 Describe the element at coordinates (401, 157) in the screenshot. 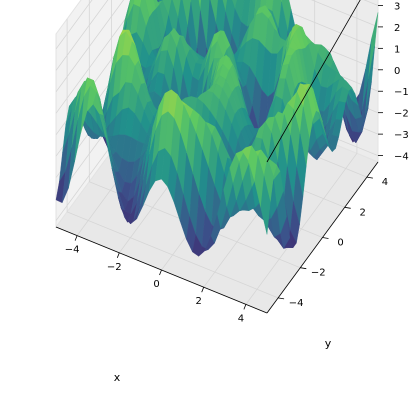

I see `z-tick-label: −4` at that location.